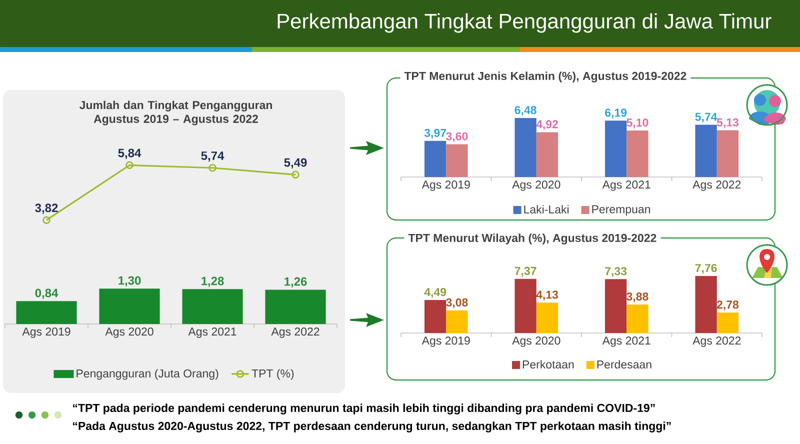  Describe the element at coordinates (548, 364) in the screenshot. I see `legend-label: Perkotaan` at that location.